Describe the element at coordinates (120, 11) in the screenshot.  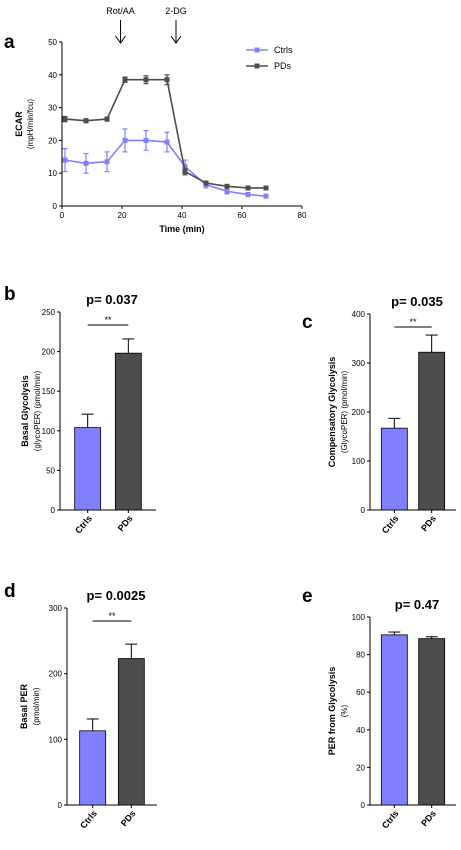
I see `annotation-label: Rot/AA` at that location.